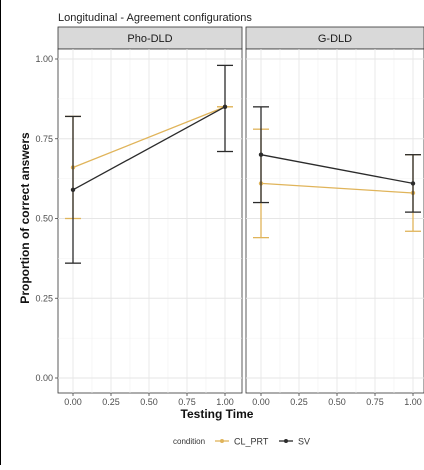 The height and width of the screenshot is (470, 424). What do you see at coordinates (251, 442) in the screenshot?
I see `legend-label: CL_PRT` at bounding box center [251, 442].